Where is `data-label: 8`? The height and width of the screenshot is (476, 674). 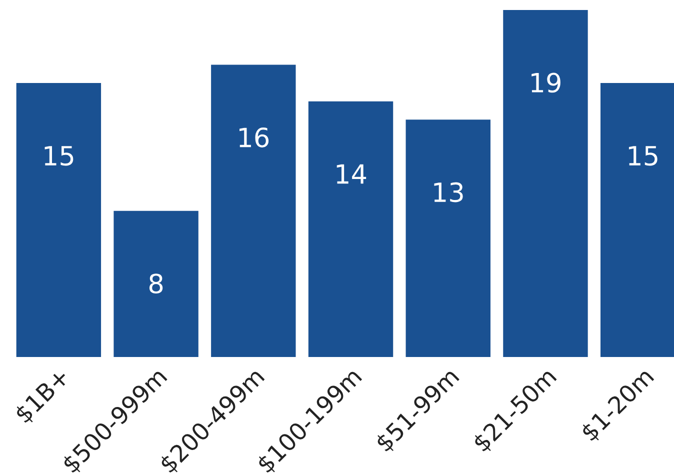
data-label: 8 is located at coordinates (156, 284).